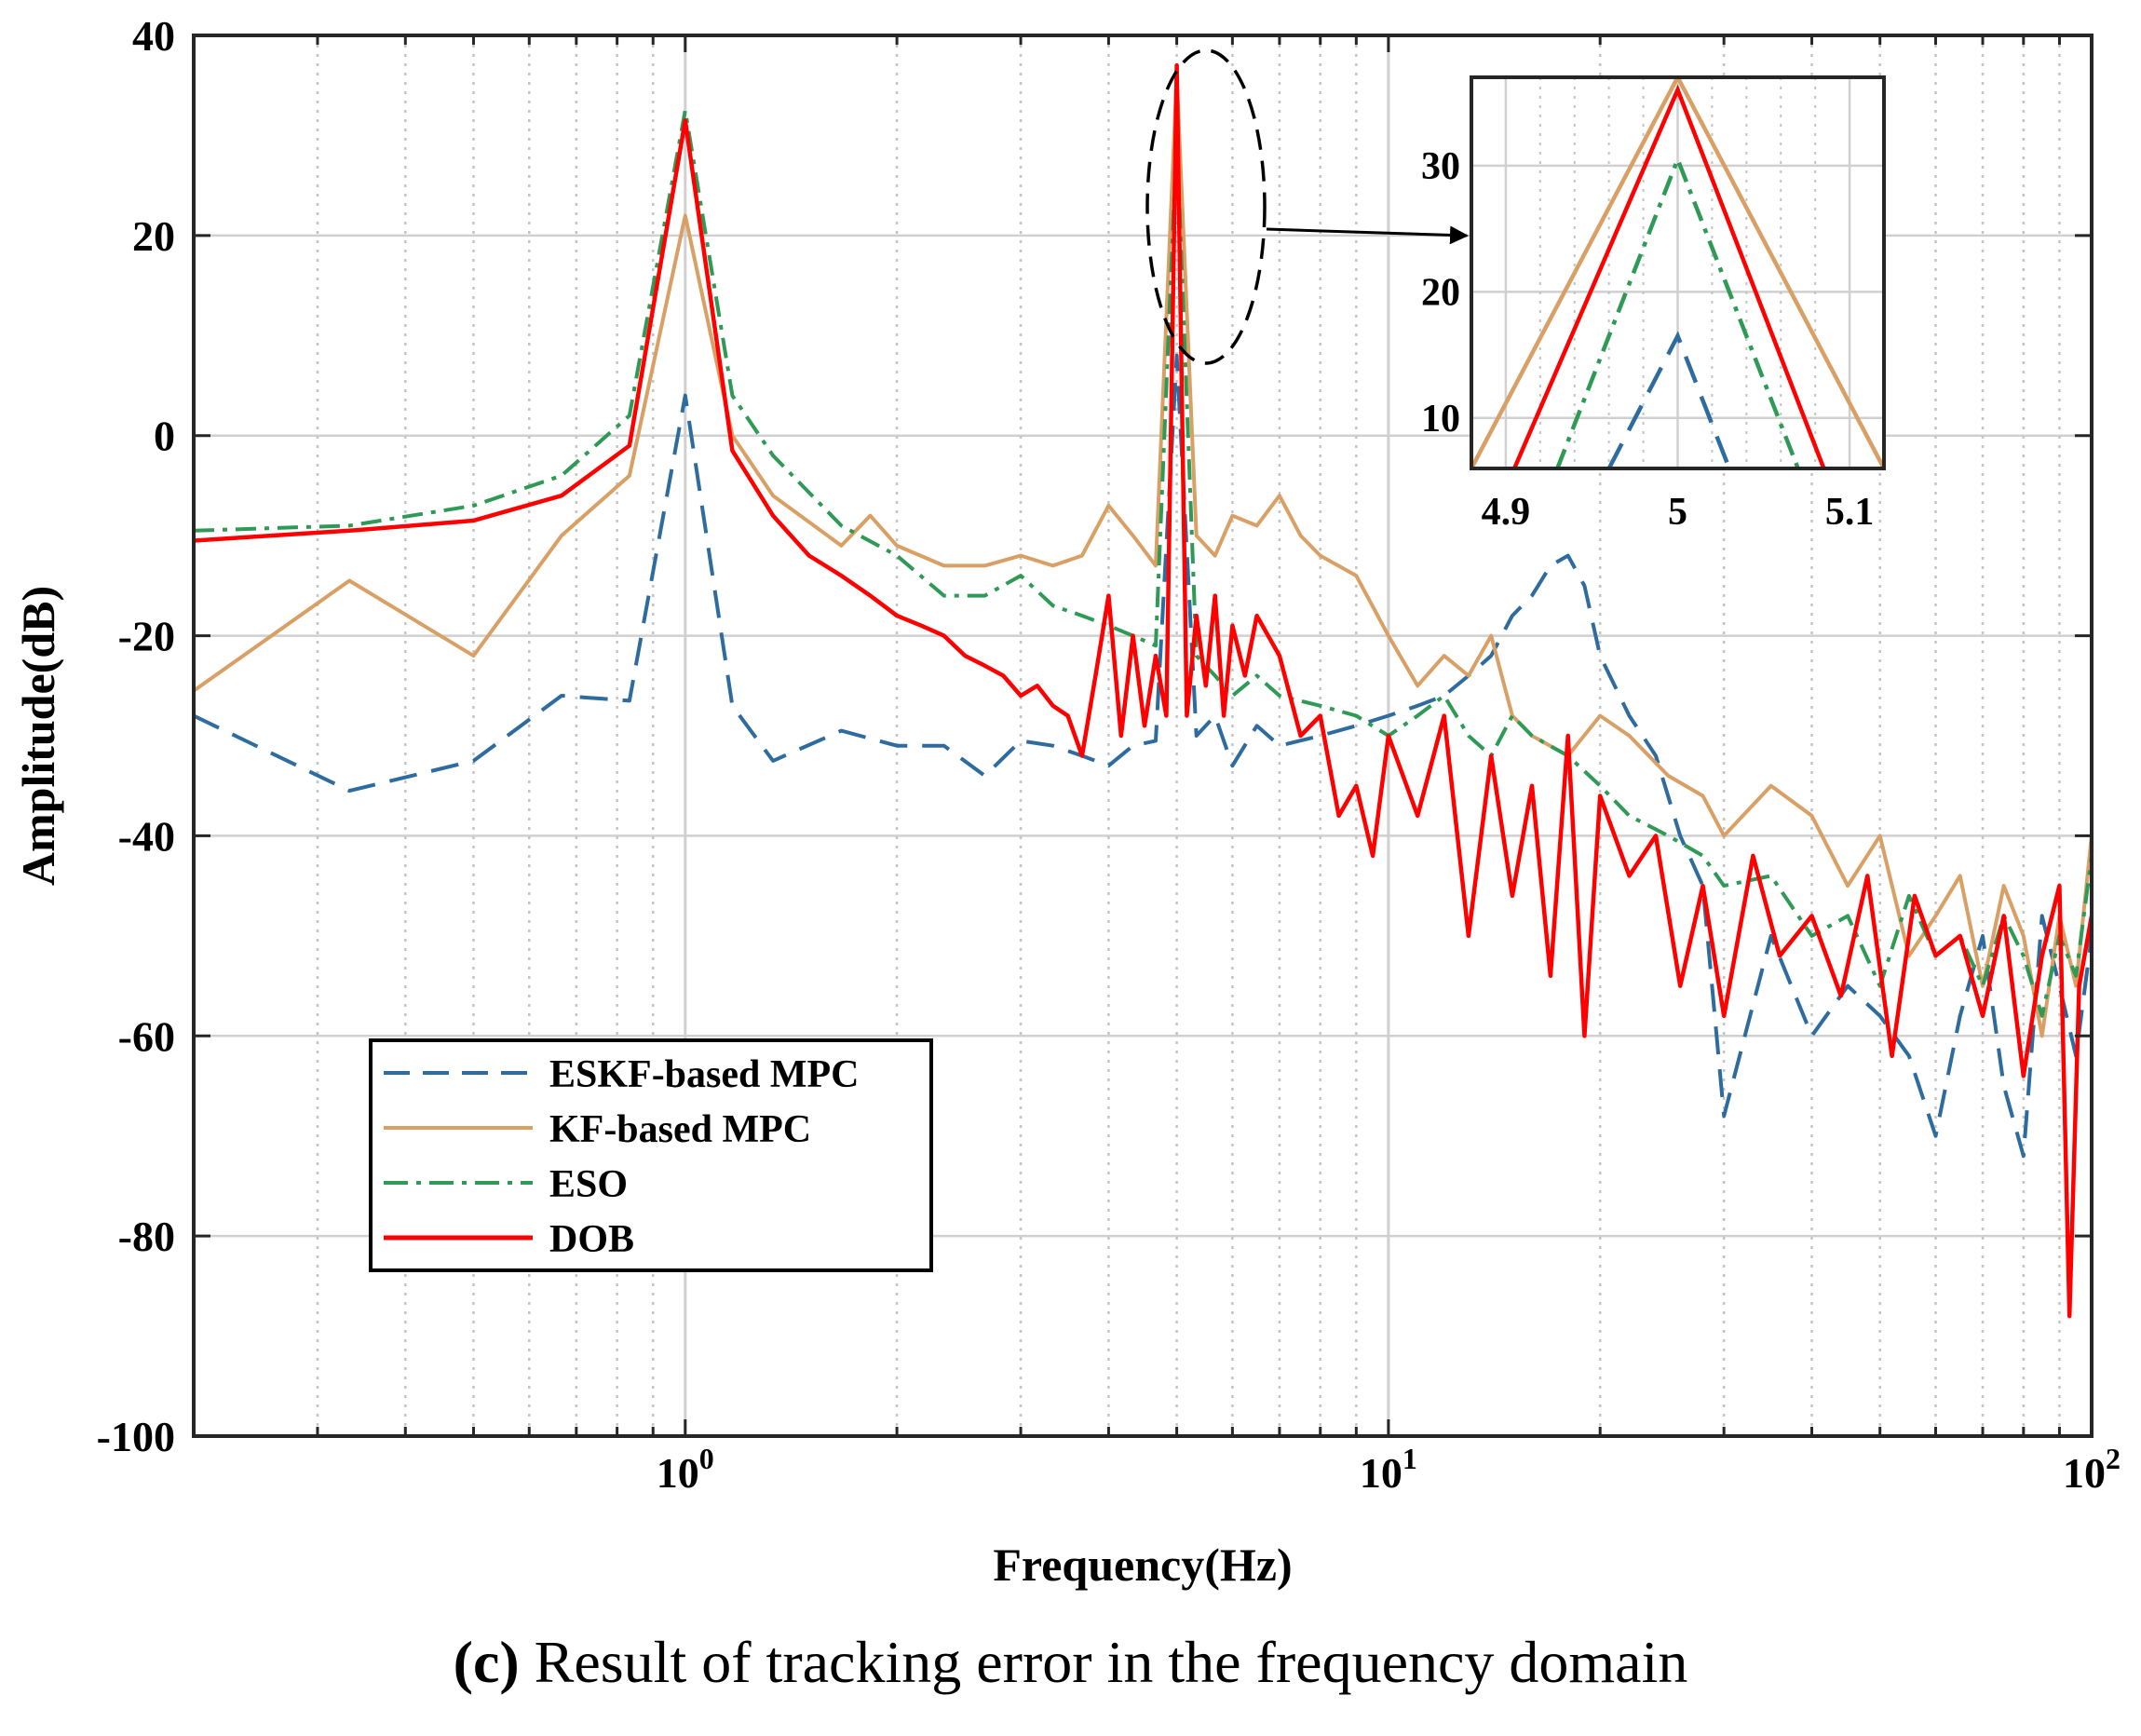 The image size is (2141, 1736). Describe the element at coordinates (1440, 419) in the screenshot. I see `inset-y-tick-label: 10` at that location.